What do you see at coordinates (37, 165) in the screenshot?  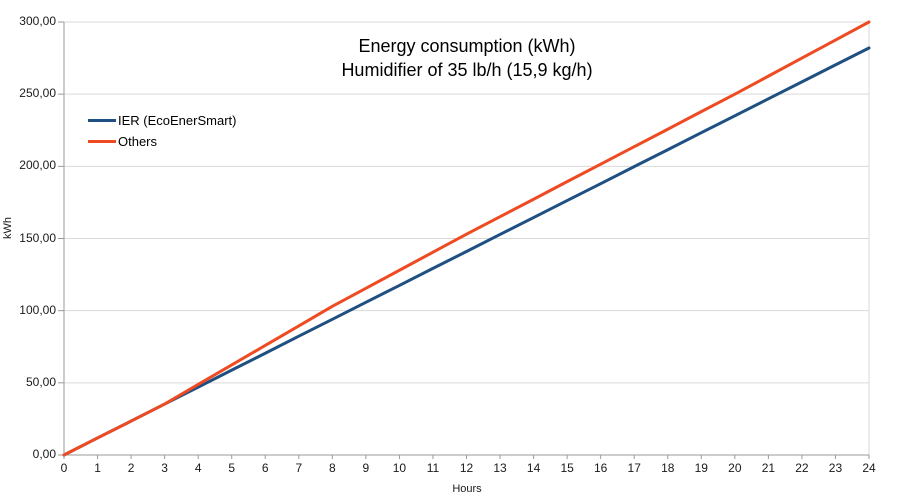 I see `y-tick-label: 200,00` at bounding box center [37, 165].